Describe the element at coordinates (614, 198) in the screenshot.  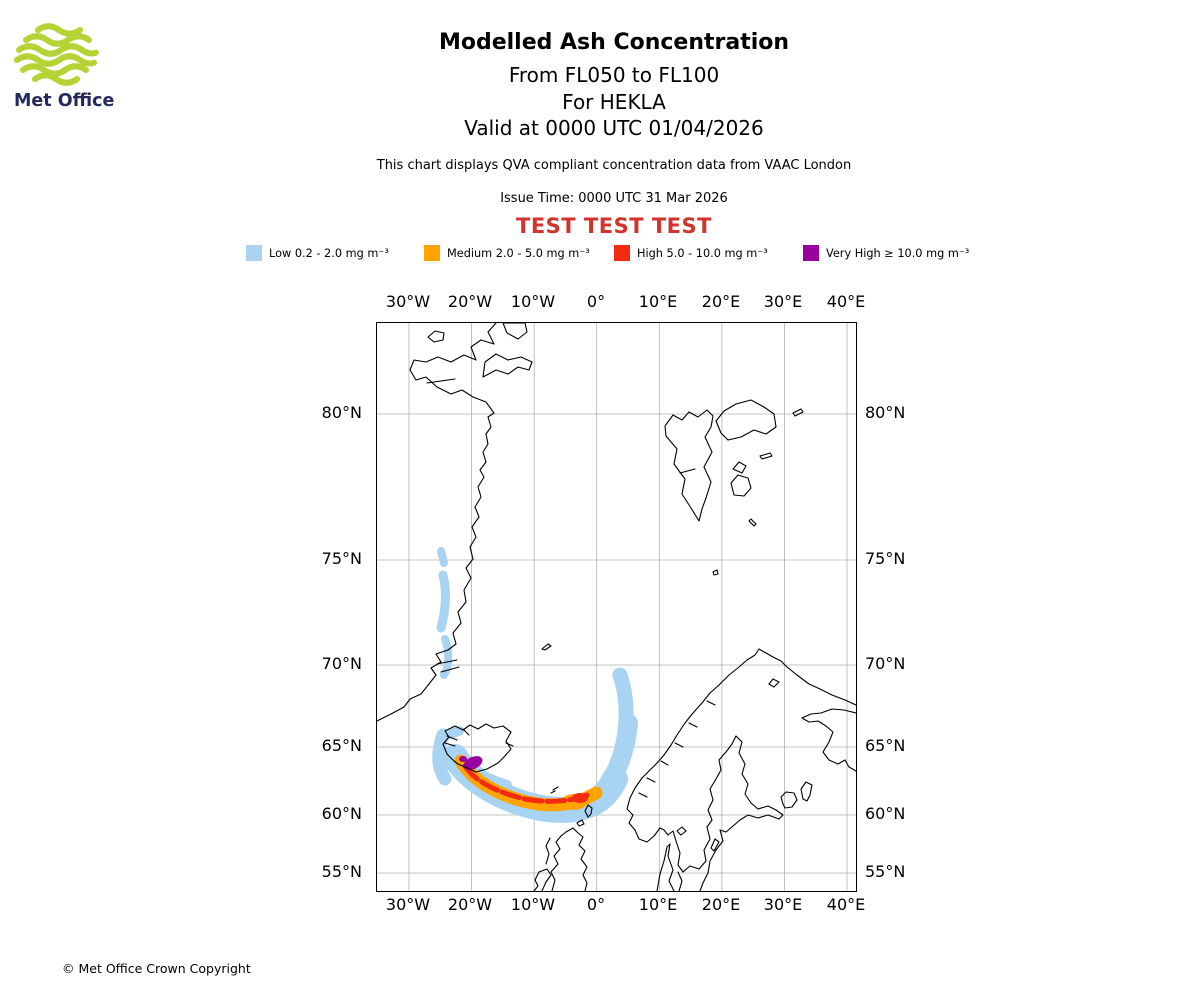
I see `issue-time: Issue Time: 0000 UTC 31 Mar 2026` at that location.